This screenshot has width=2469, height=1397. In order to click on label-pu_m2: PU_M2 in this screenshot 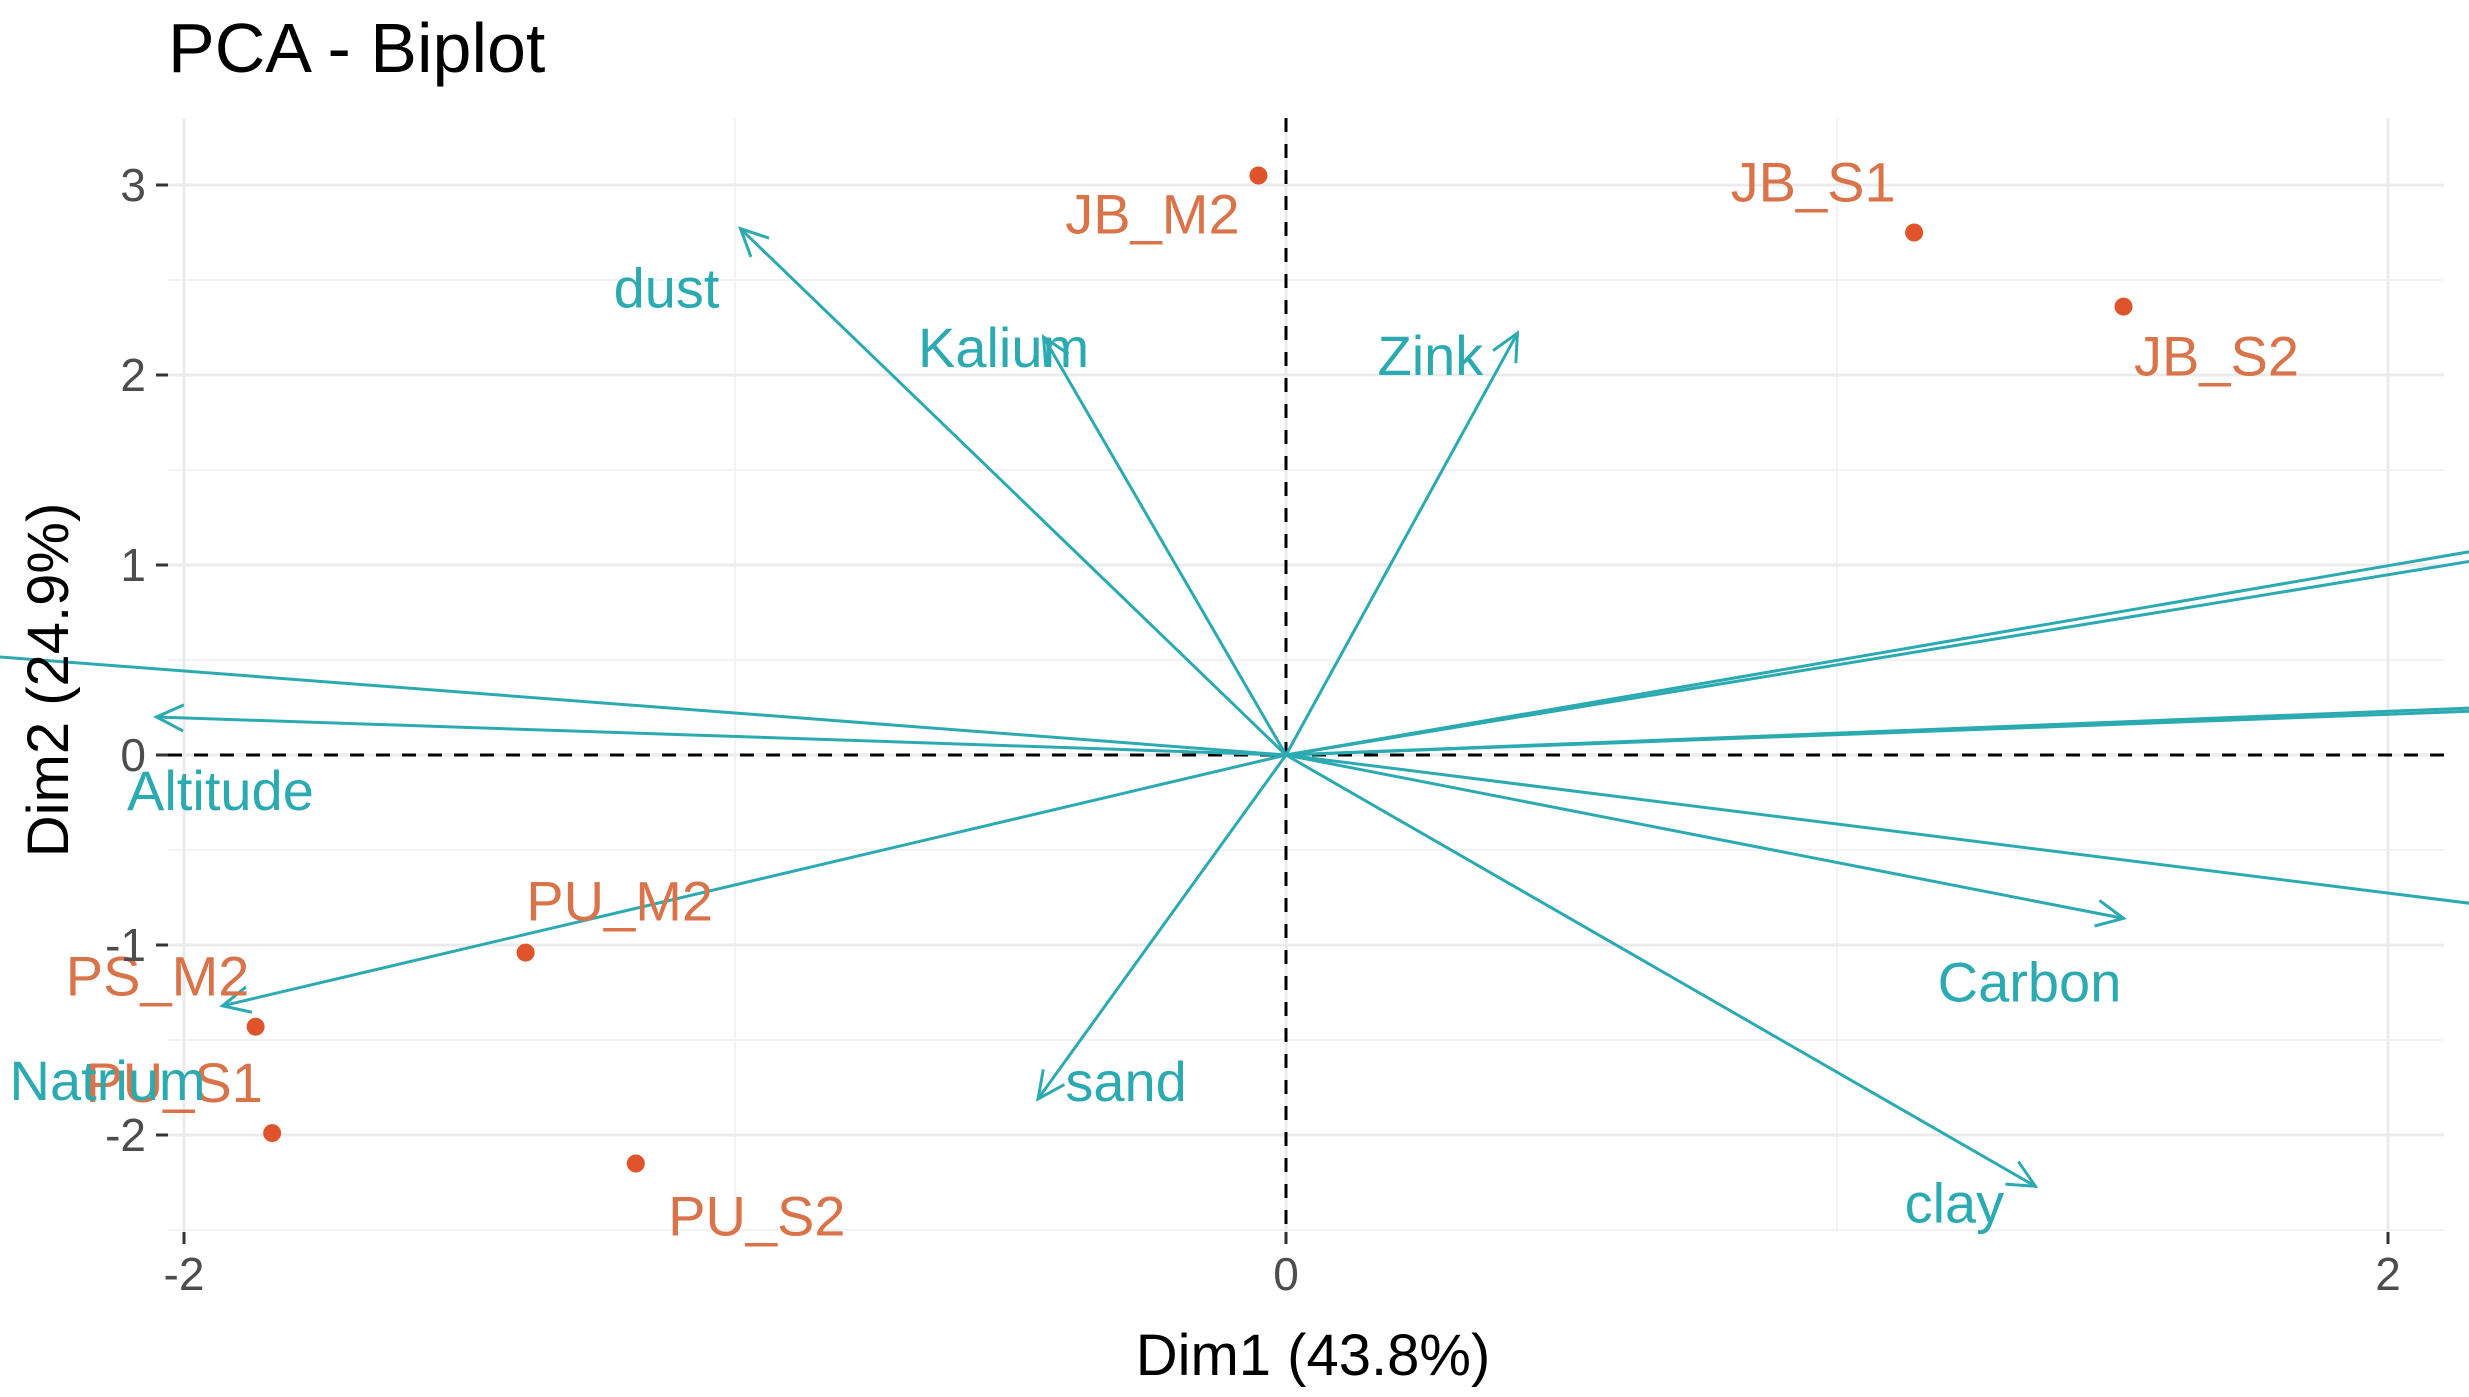, I will do `click(619, 901)`.